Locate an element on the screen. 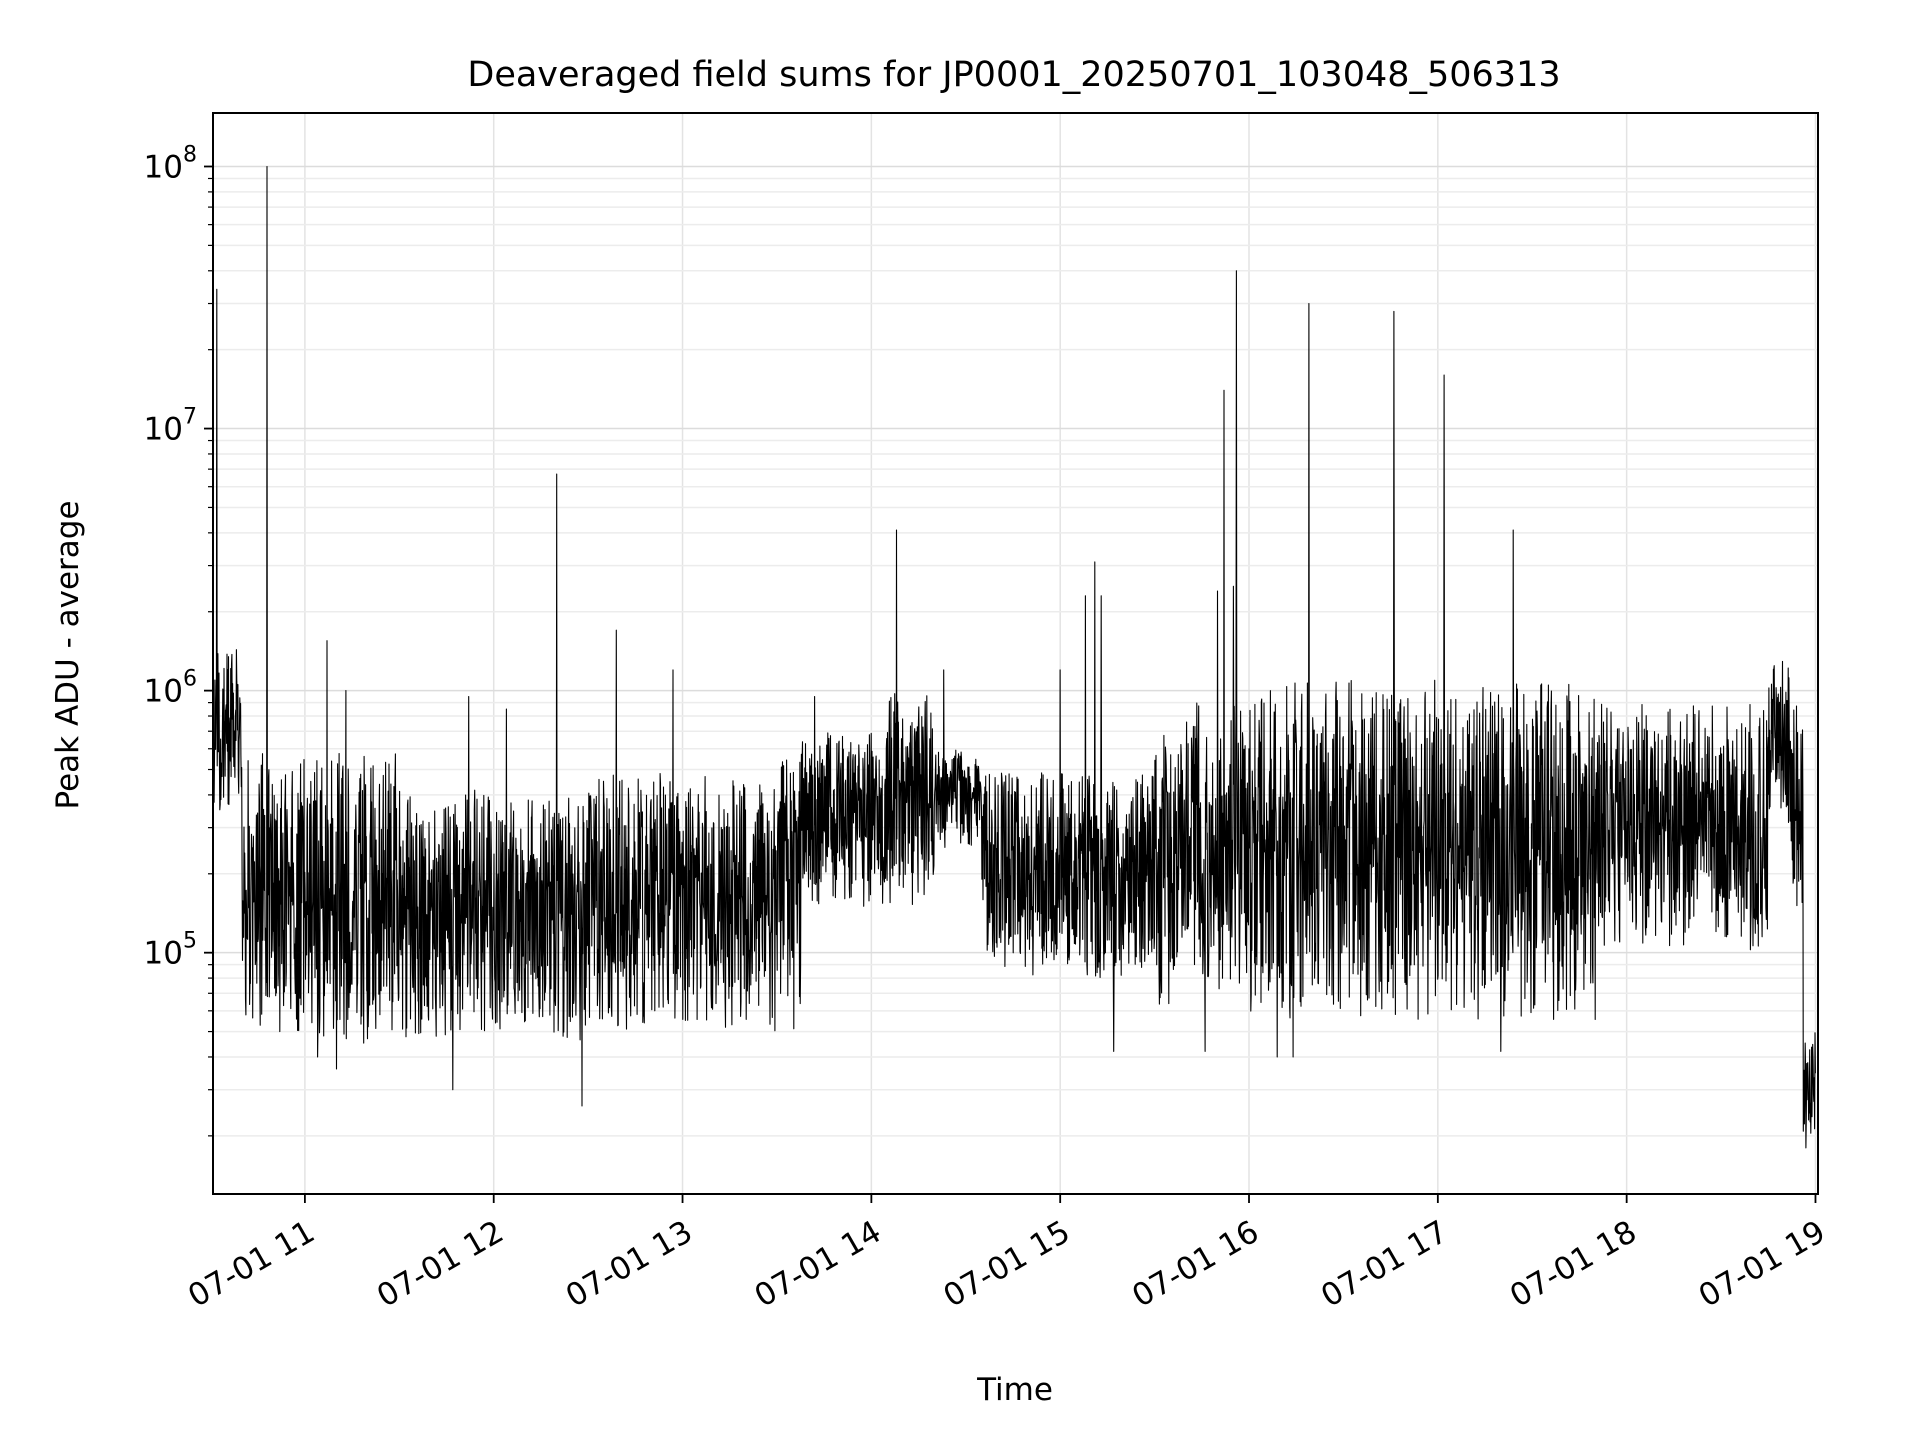 Image resolution: width=1920 pixels, height=1440 pixels. y-tick-label: 10⁶ is located at coordinates (170, 688).